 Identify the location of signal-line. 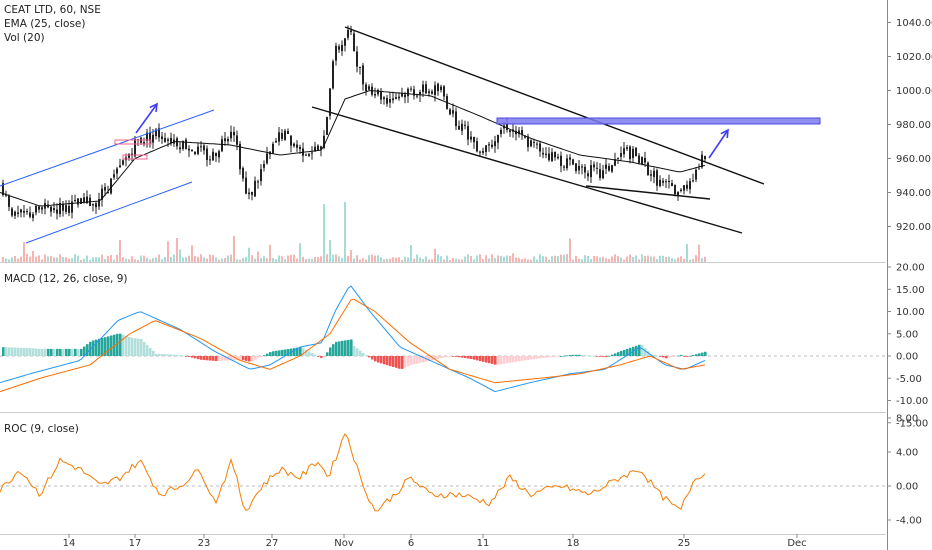
(353, 345).